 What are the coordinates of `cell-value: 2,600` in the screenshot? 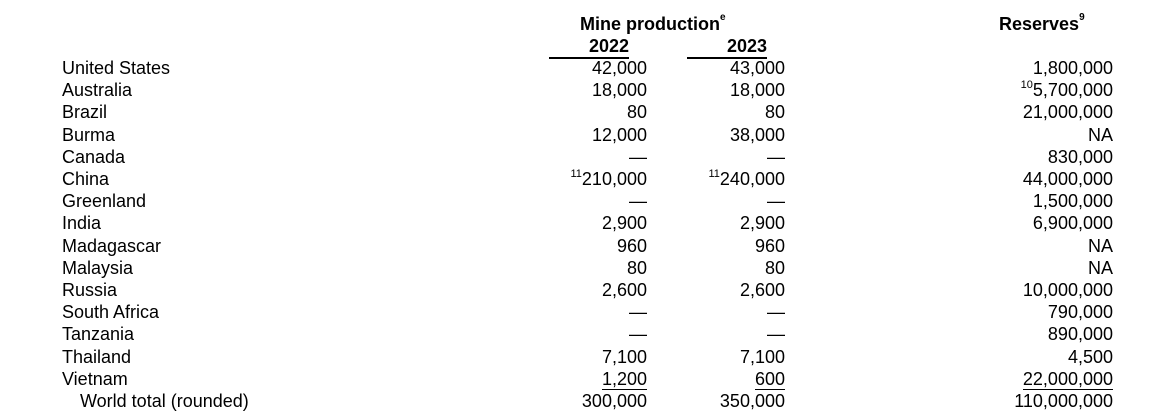 It's located at (624, 289).